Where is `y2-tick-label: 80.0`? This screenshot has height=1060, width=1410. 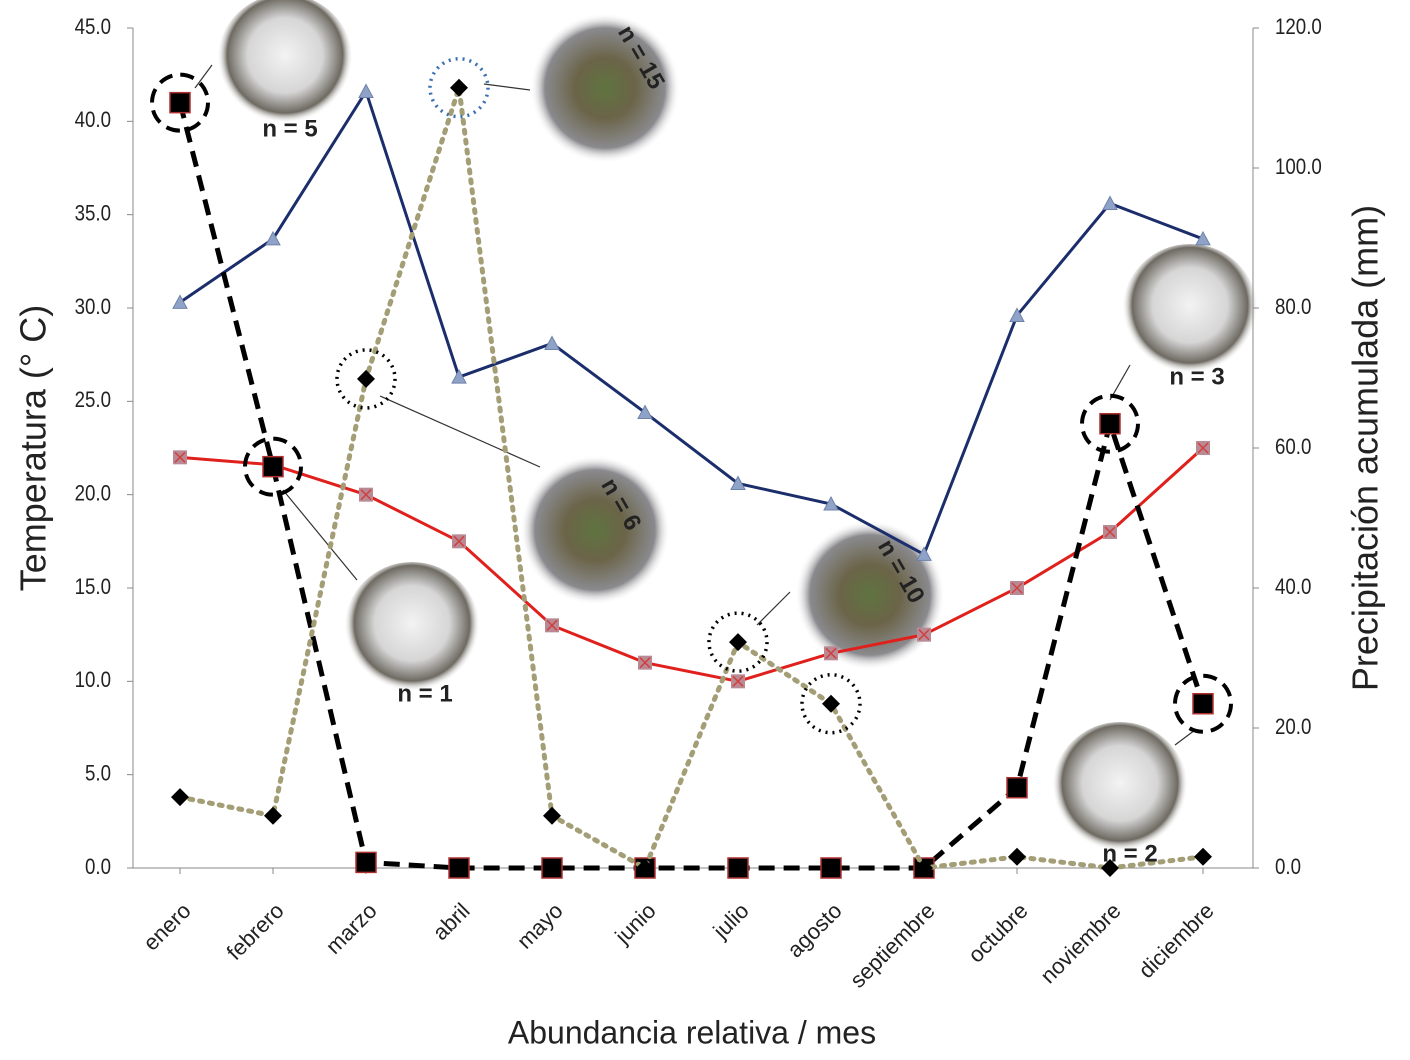
y2-tick-label: 80.0 is located at coordinates (1293, 307).